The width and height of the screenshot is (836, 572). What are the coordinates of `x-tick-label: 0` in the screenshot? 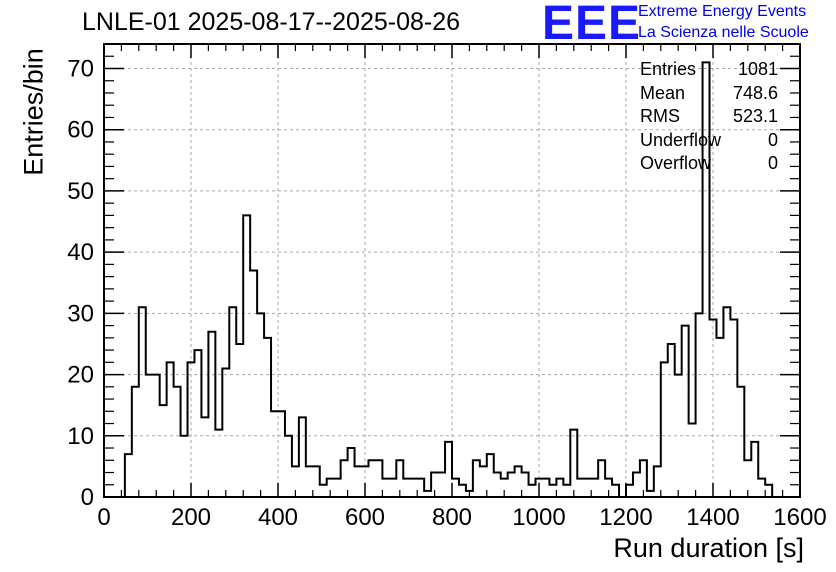 It's located at (103, 517).